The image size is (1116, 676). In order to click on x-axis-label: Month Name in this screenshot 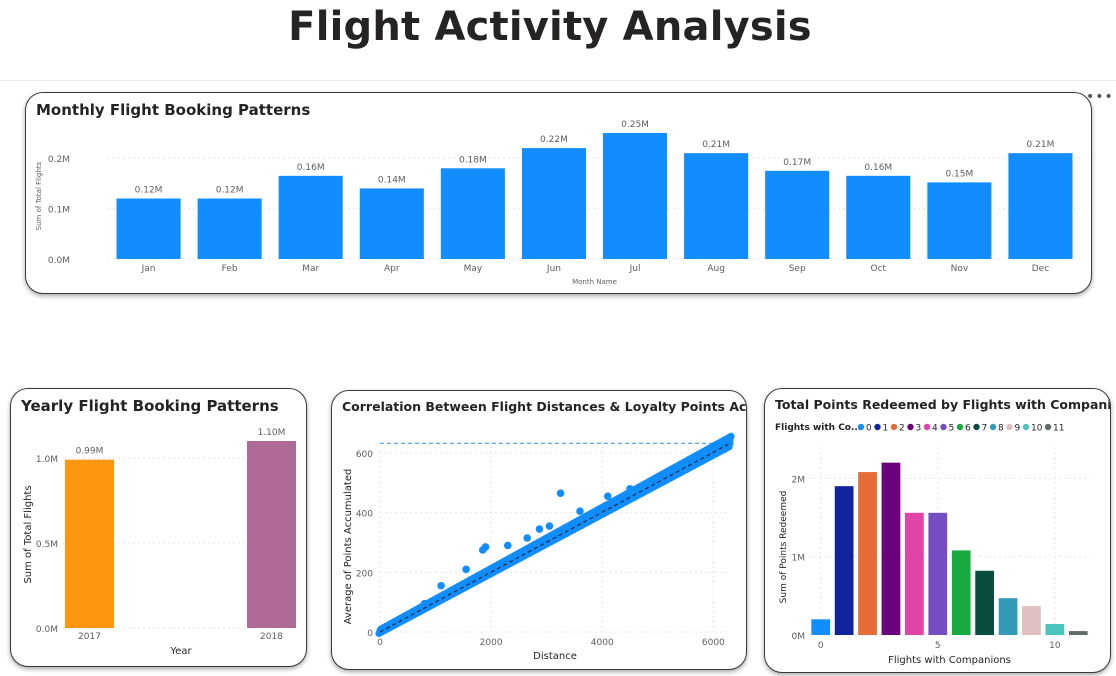, I will do `click(594, 282)`.